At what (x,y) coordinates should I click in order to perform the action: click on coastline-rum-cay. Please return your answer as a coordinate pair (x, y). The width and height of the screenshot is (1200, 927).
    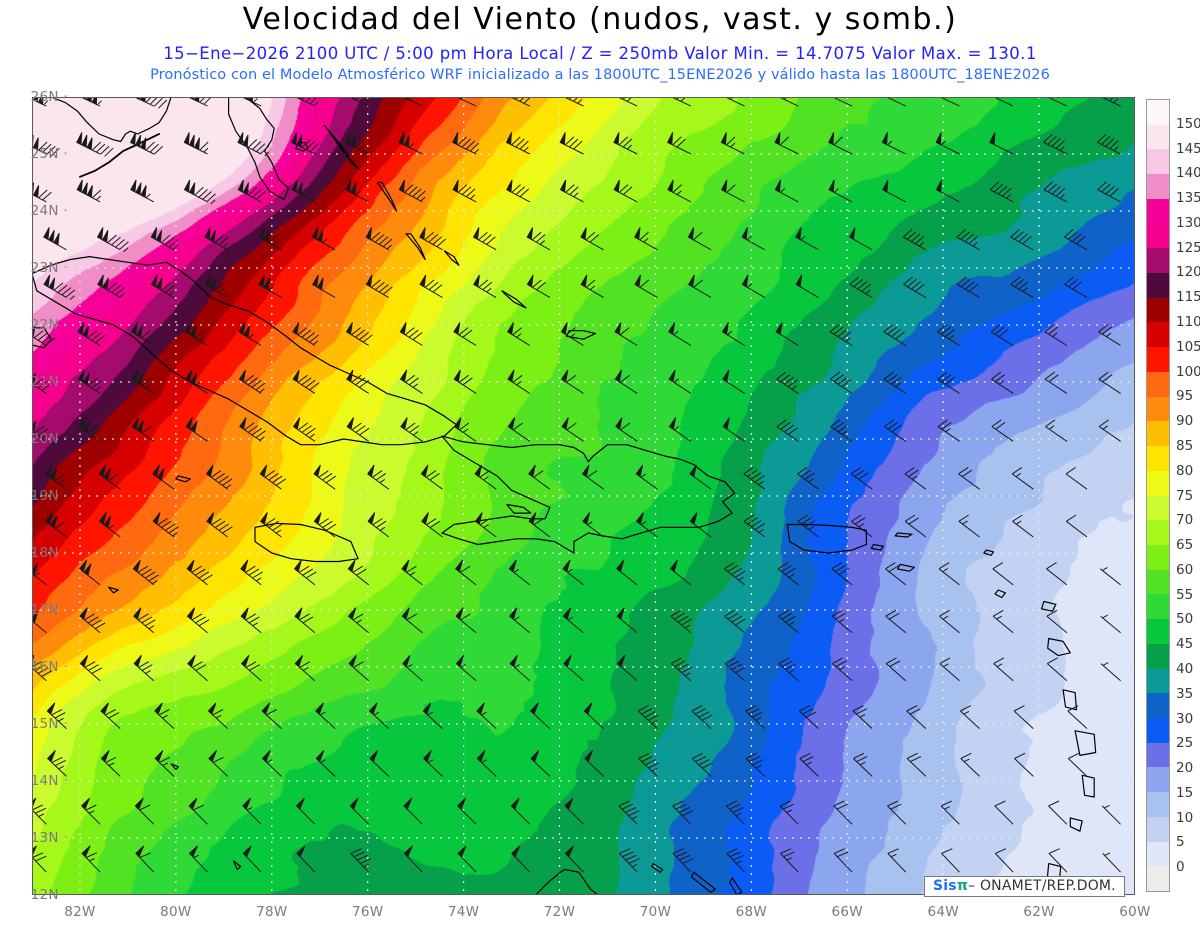
    Looking at the image, I should click on (451, 258).